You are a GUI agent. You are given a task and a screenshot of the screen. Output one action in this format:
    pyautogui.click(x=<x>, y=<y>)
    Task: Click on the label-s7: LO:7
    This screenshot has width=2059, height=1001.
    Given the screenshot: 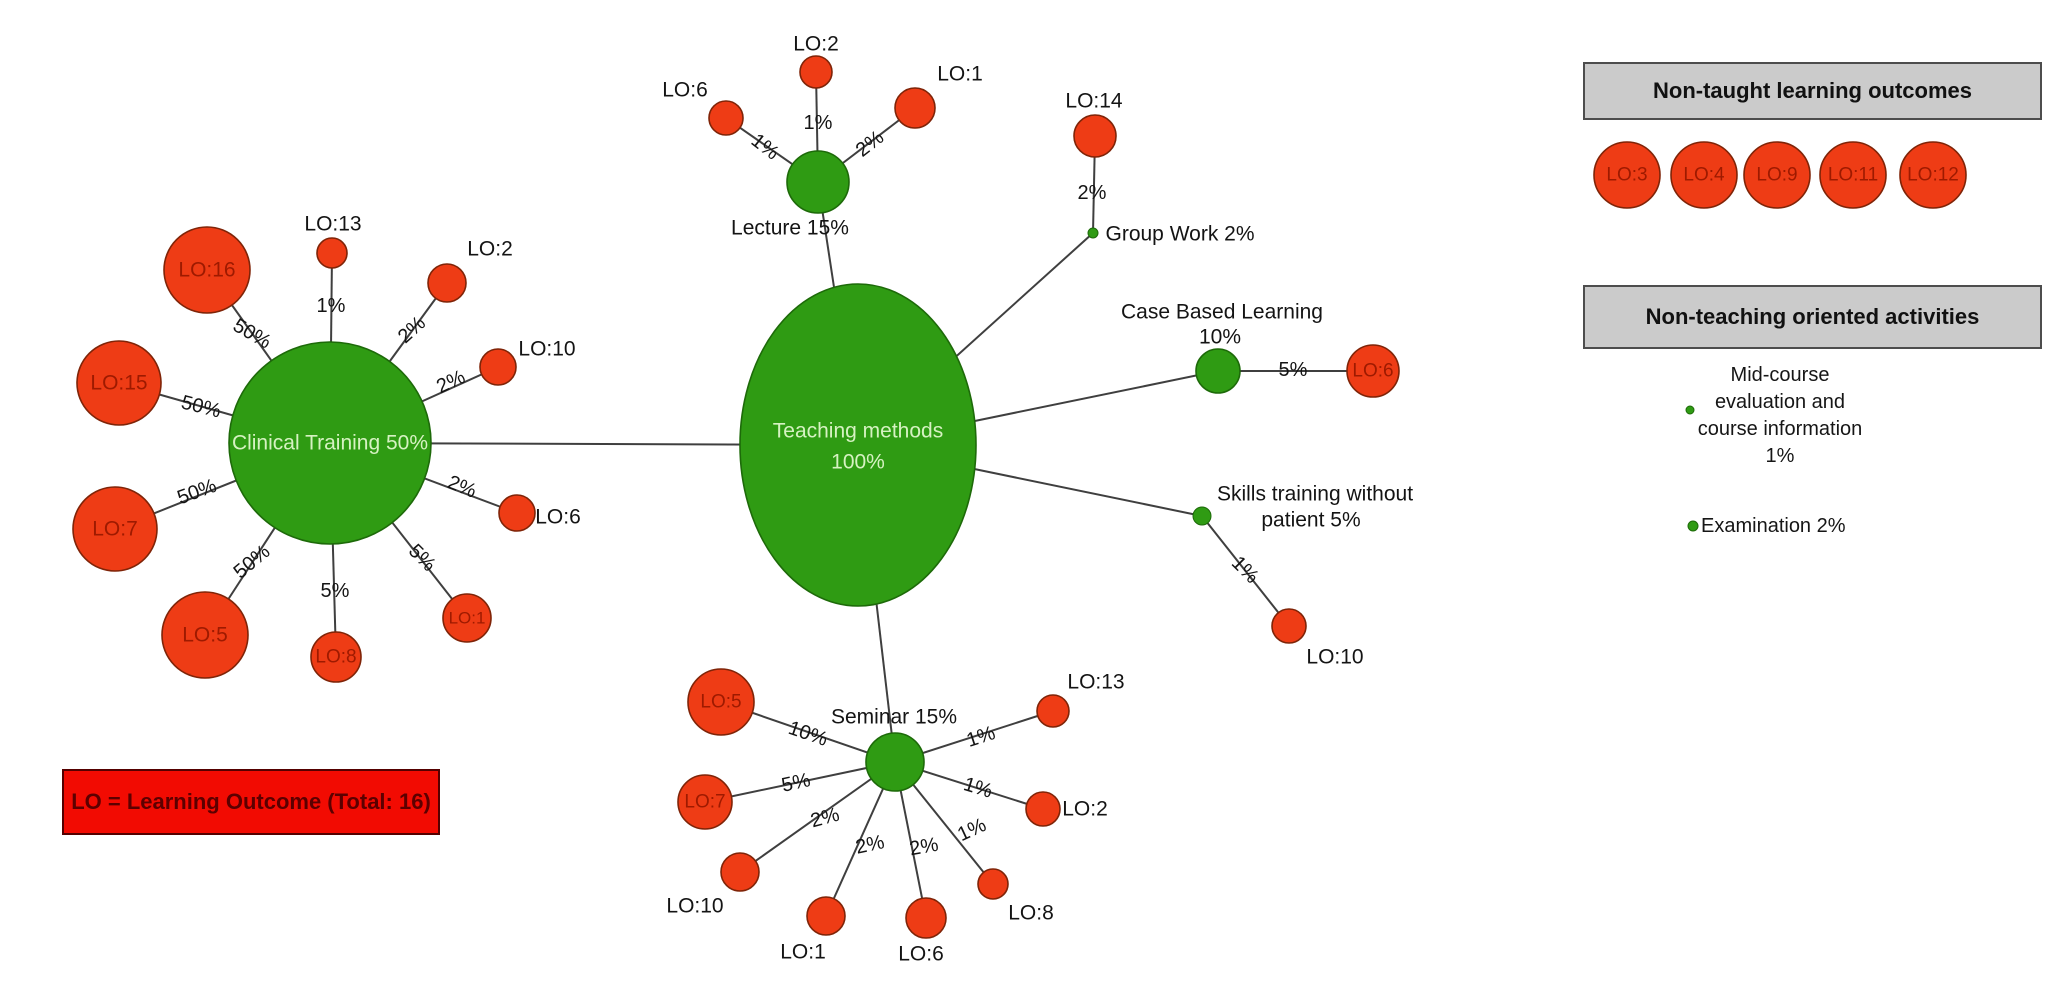 What is the action you would take?
    pyautogui.click(x=704, y=802)
    